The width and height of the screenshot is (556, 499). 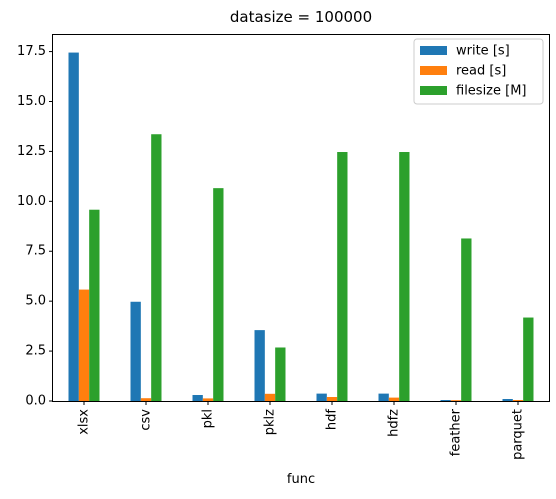 I want to click on legend: write [s] read [s] filesize [M], so click(x=478, y=71).